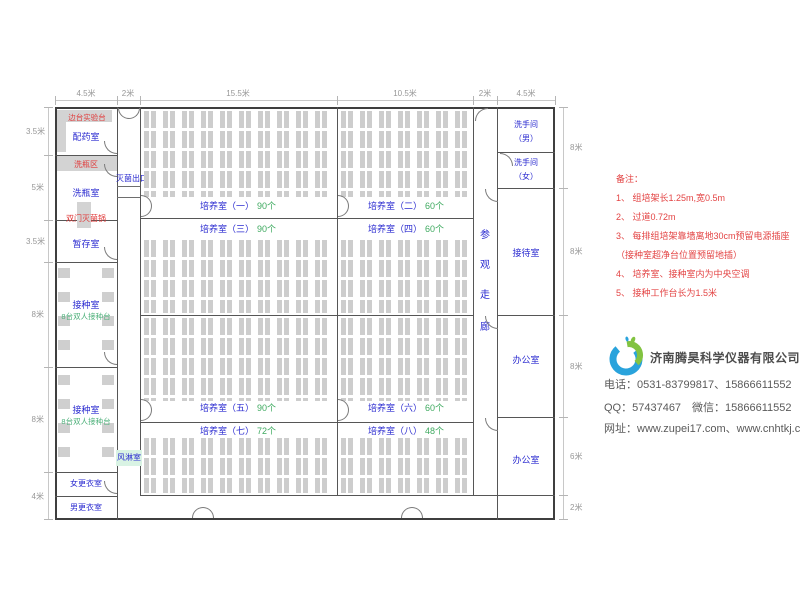  Describe the element at coordinates (671, 198) in the screenshot. I see `note-item: 1、 组培架长1.25m,宽0.5m` at that location.